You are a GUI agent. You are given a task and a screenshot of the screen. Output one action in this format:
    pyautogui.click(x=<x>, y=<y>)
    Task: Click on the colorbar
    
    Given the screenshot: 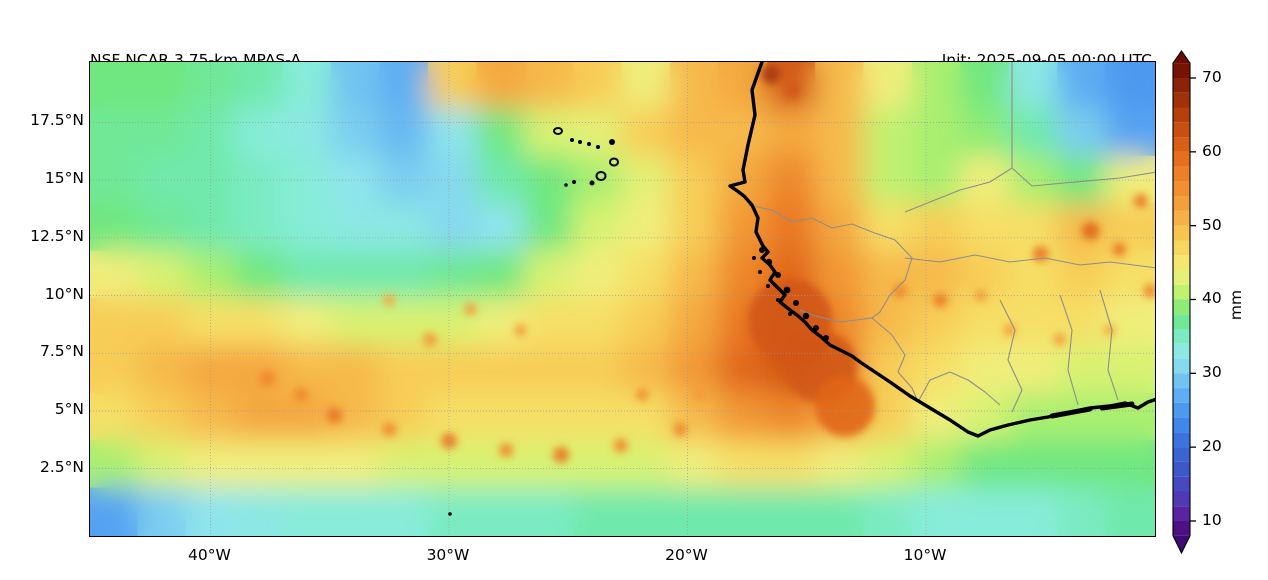 What is the action you would take?
    pyautogui.click(x=1184, y=302)
    